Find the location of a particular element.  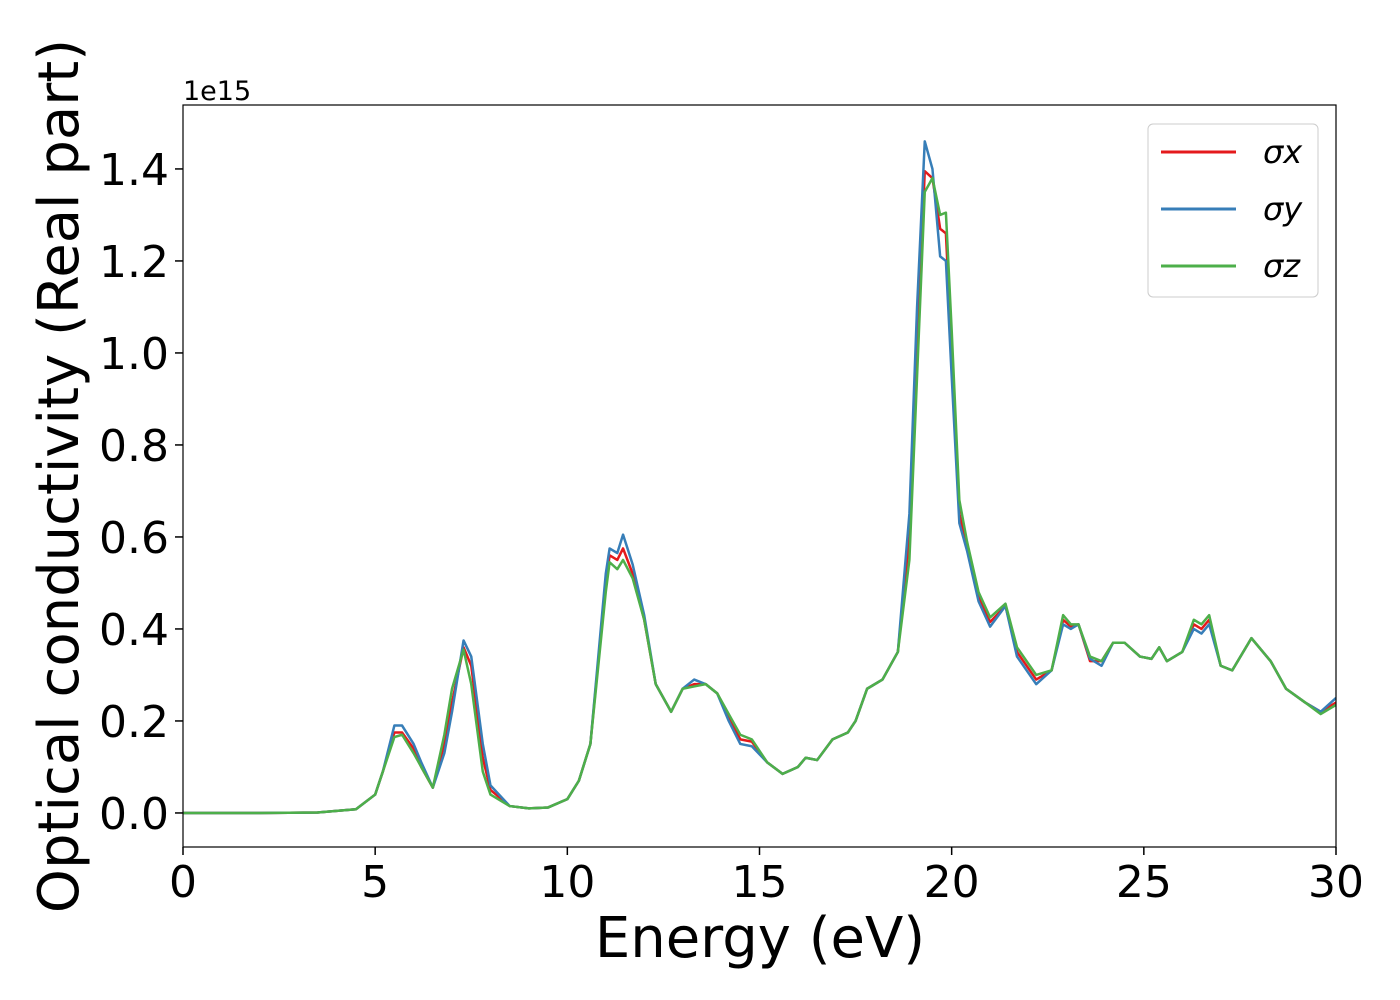

y-tick-label: 0.8 is located at coordinates (134, 446).